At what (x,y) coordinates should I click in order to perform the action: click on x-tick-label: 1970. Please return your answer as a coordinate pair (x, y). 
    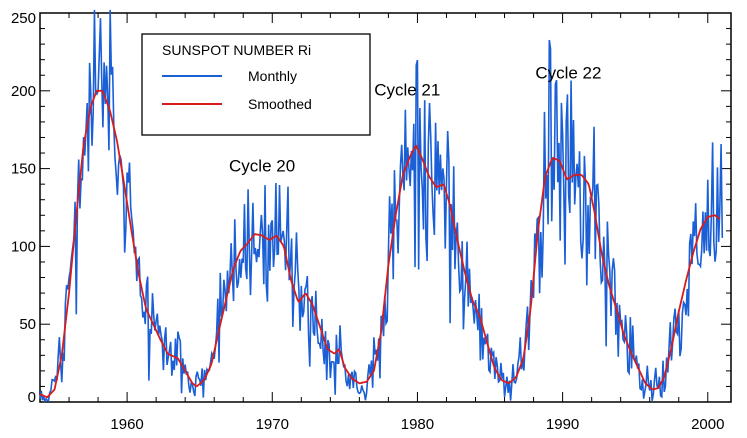
    Looking at the image, I should click on (272, 424).